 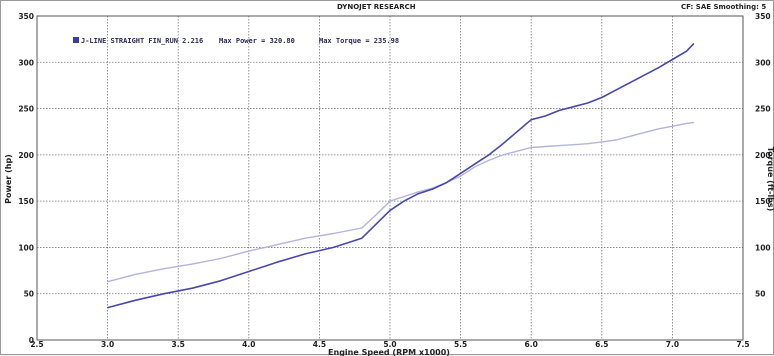 What do you see at coordinates (26, 109) in the screenshot?
I see `y-tick-label: 250` at bounding box center [26, 109].